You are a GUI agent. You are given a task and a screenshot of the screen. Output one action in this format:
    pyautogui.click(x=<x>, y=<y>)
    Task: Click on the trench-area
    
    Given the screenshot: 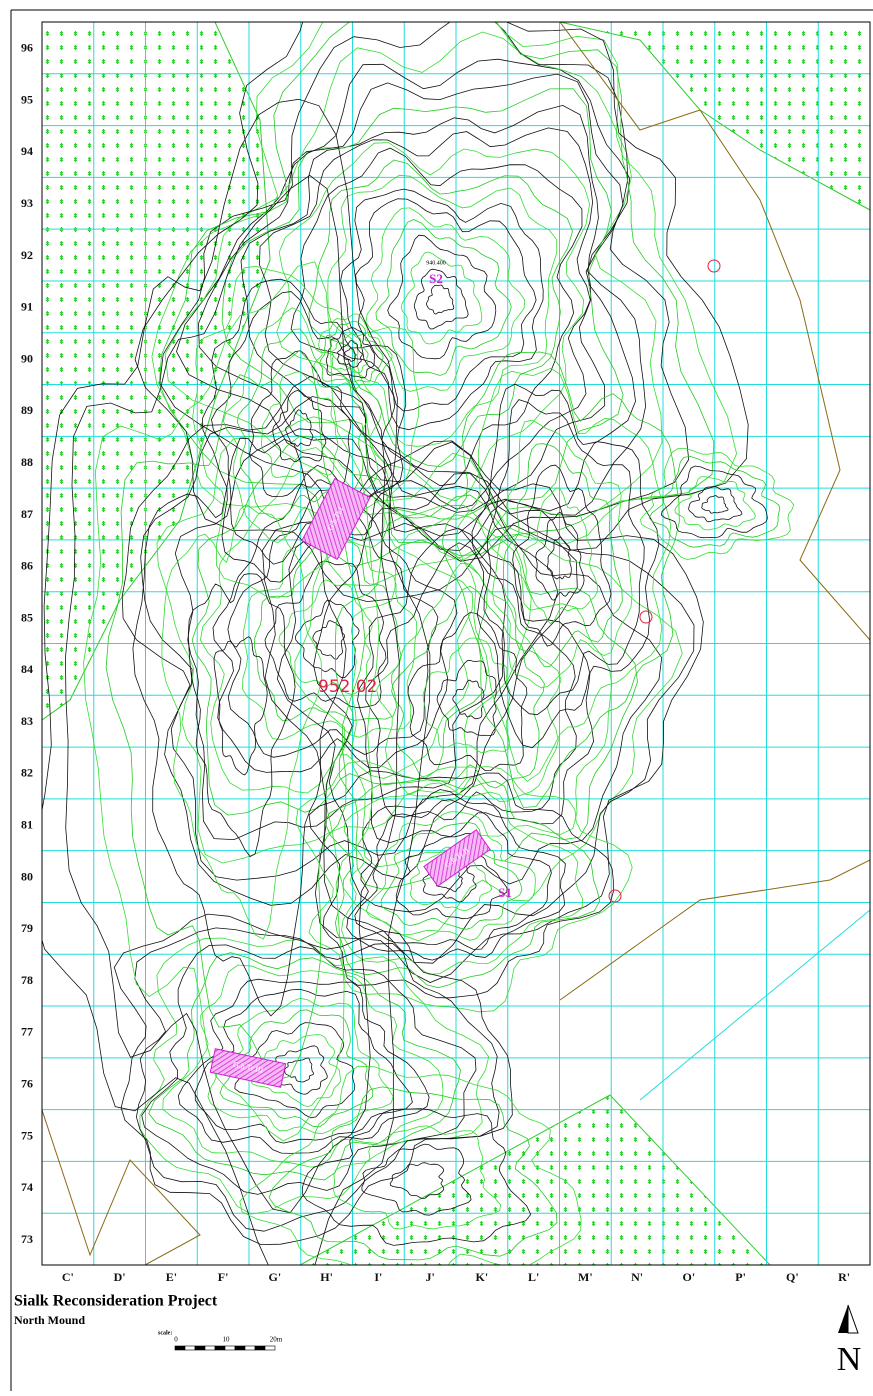 What is the action you would take?
    pyautogui.click(x=457, y=858)
    